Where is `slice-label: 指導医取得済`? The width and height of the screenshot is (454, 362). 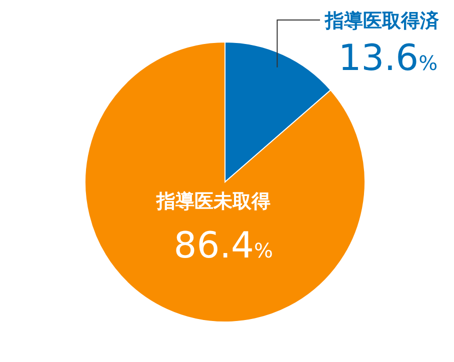 slice-label: 指導医取得済 is located at coordinates (382, 21).